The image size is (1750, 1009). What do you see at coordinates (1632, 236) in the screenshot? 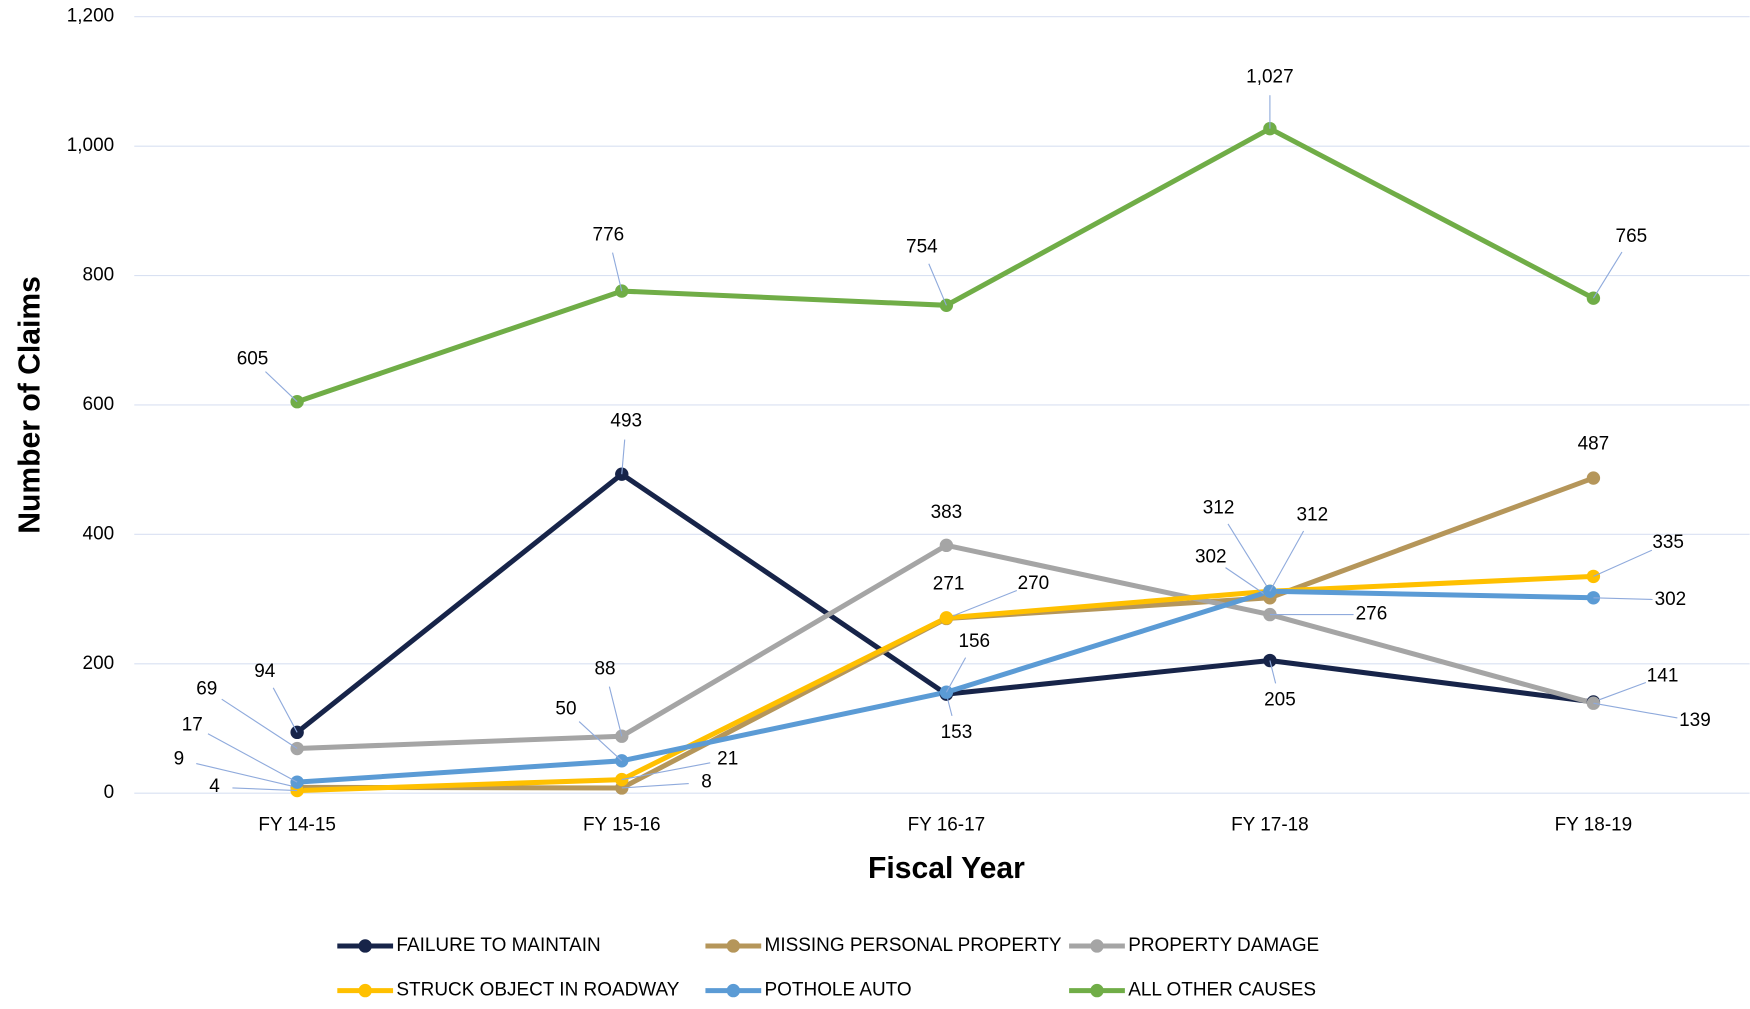
I see `data-label: 765` at bounding box center [1632, 236].